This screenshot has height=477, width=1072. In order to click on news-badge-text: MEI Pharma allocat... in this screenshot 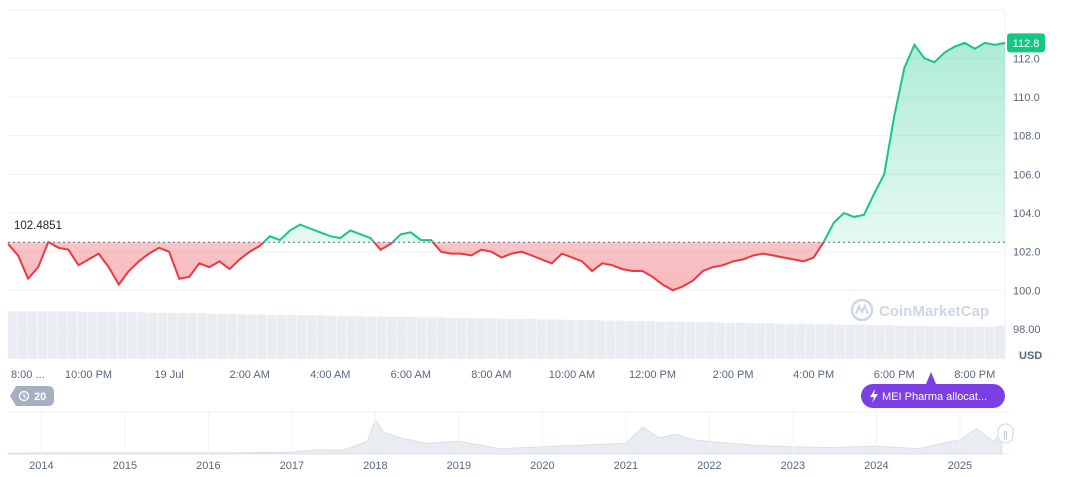, I will do `click(934, 397)`.